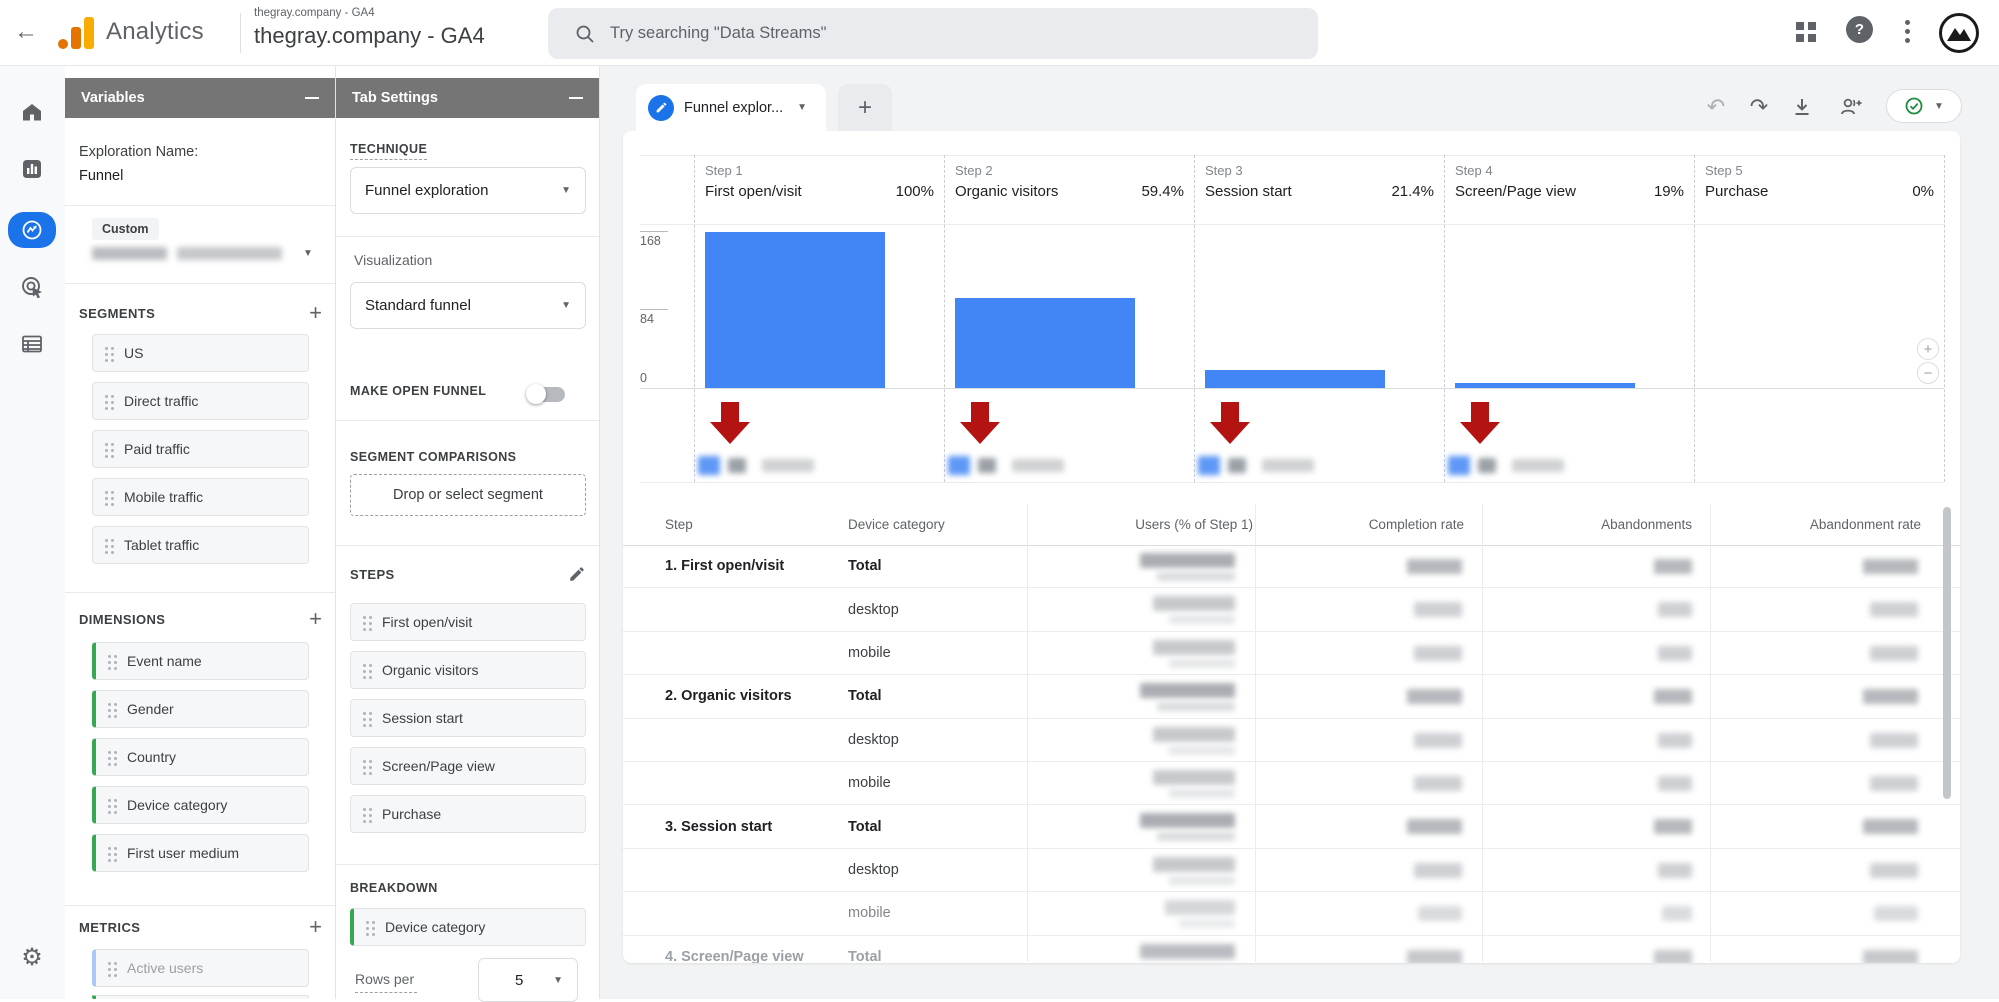  What do you see at coordinates (200, 401) in the screenshot?
I see `segment-chip: Direct traffic` at bounding box center [200, 401].